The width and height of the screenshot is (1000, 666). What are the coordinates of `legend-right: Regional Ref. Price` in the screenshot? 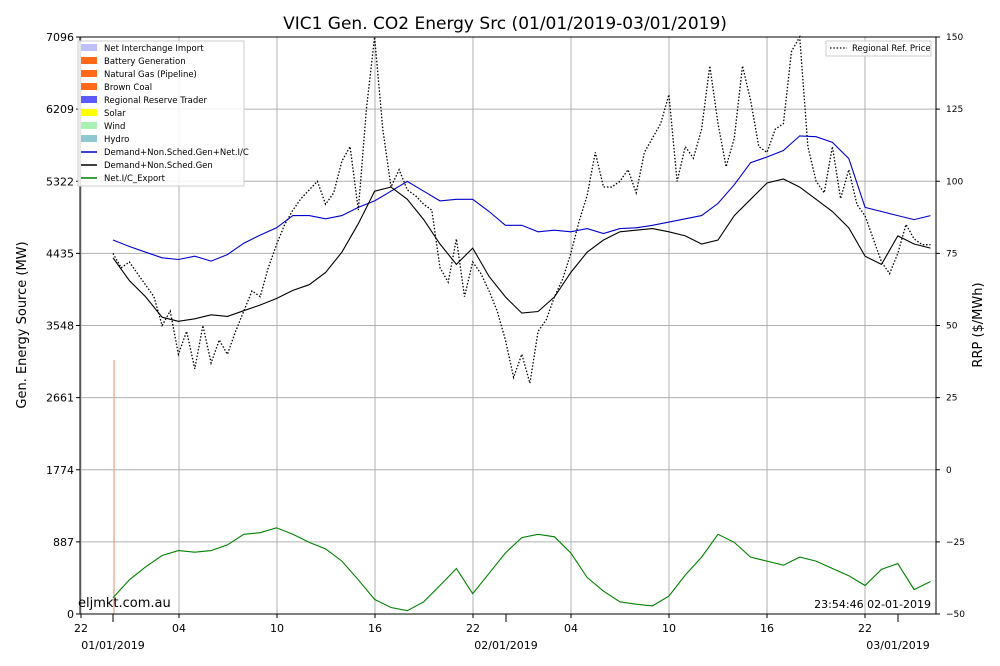 It's located at (878, 48).